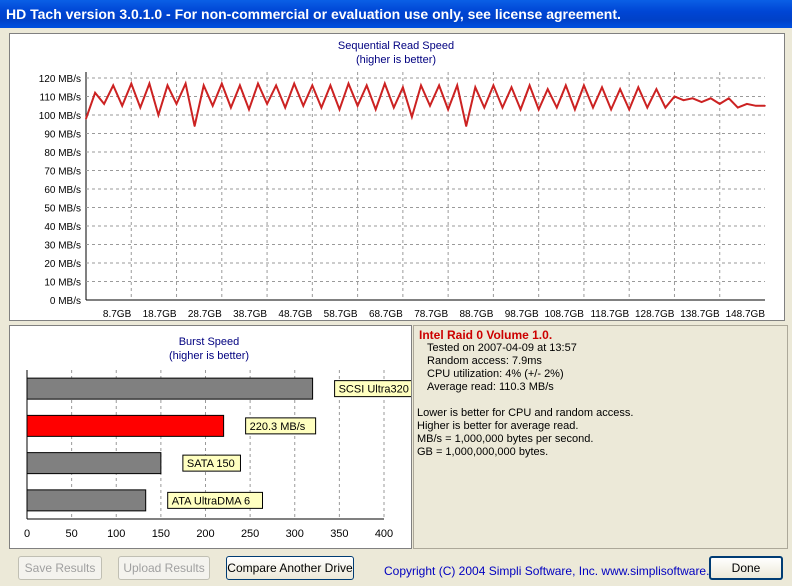 Image resolution: width=792 pixels, height=586 pixels. What do you see at coordinates (205, 314) in the screenshot?
I see `seq-x-tick-label: 28.7GB` at bounding box center [205, 314].